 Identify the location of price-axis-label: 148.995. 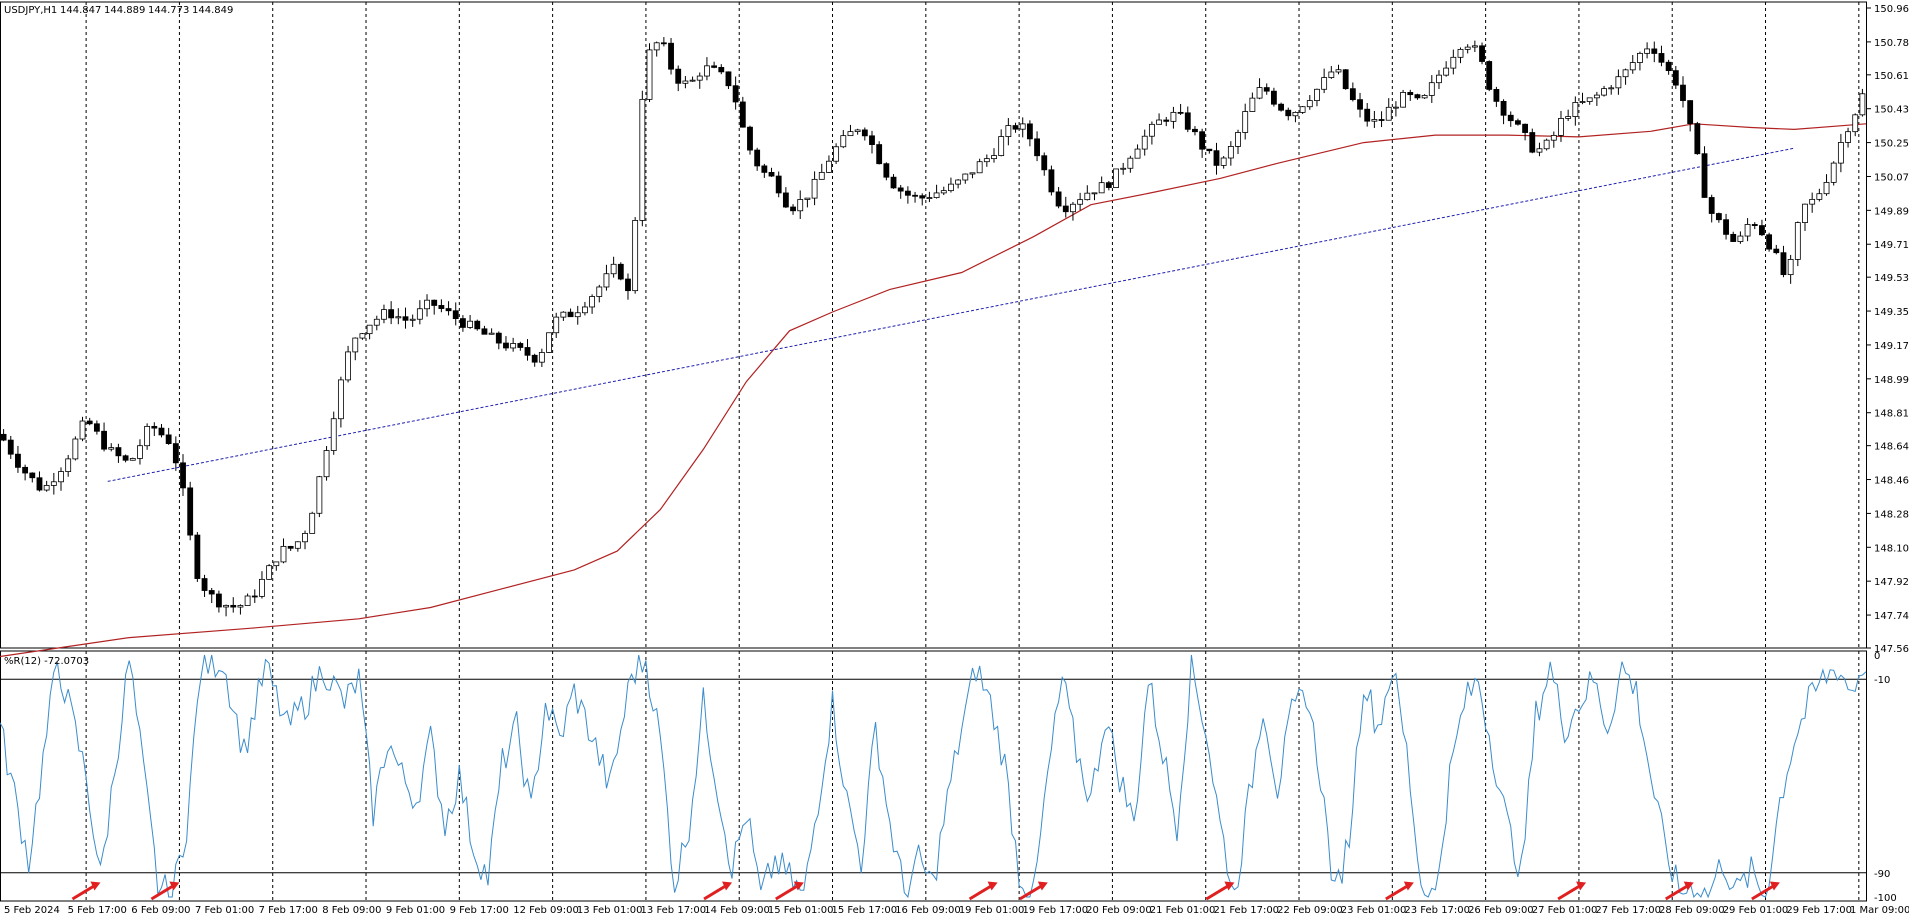
(1891, 380).